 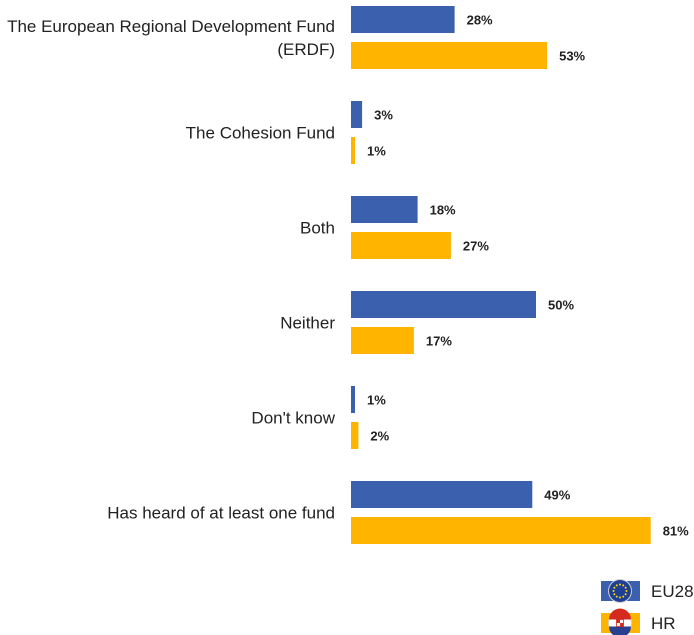 I want to click on data-label-hr: 53%, so click(x=572, y=56).